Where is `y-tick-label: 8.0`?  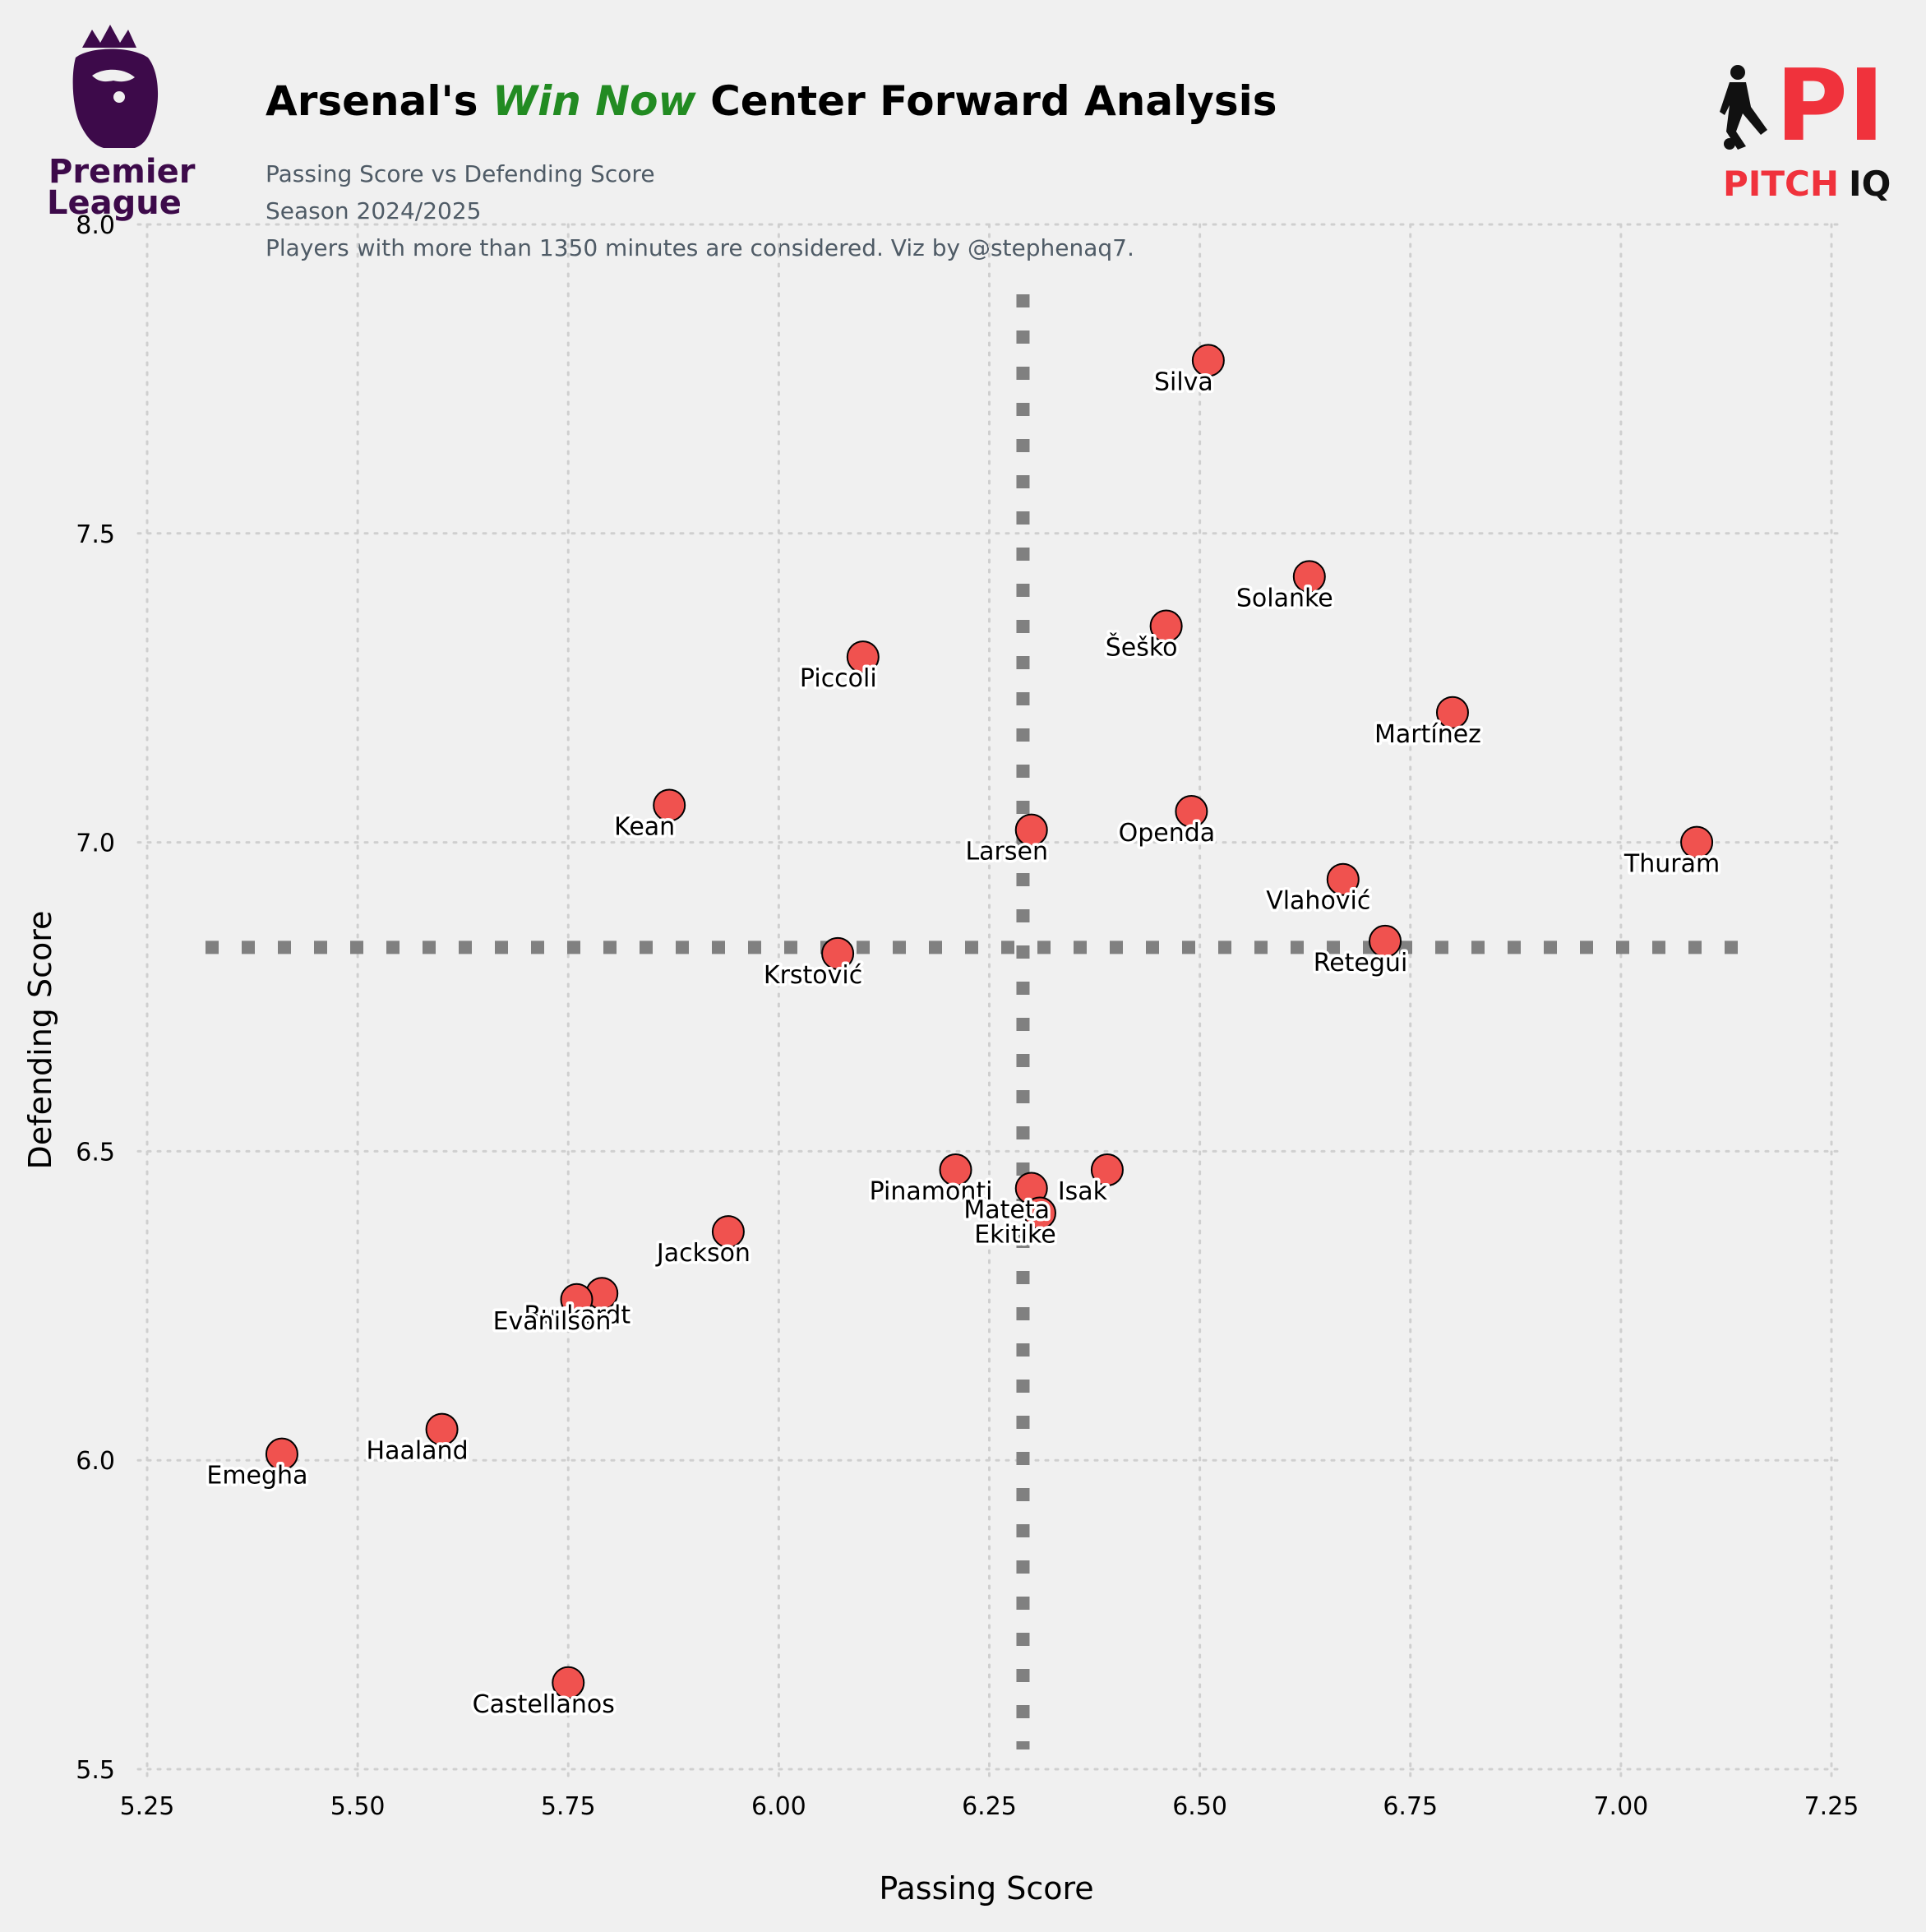
y-tick-label: 8.0 is located at coordinates (96, 225).